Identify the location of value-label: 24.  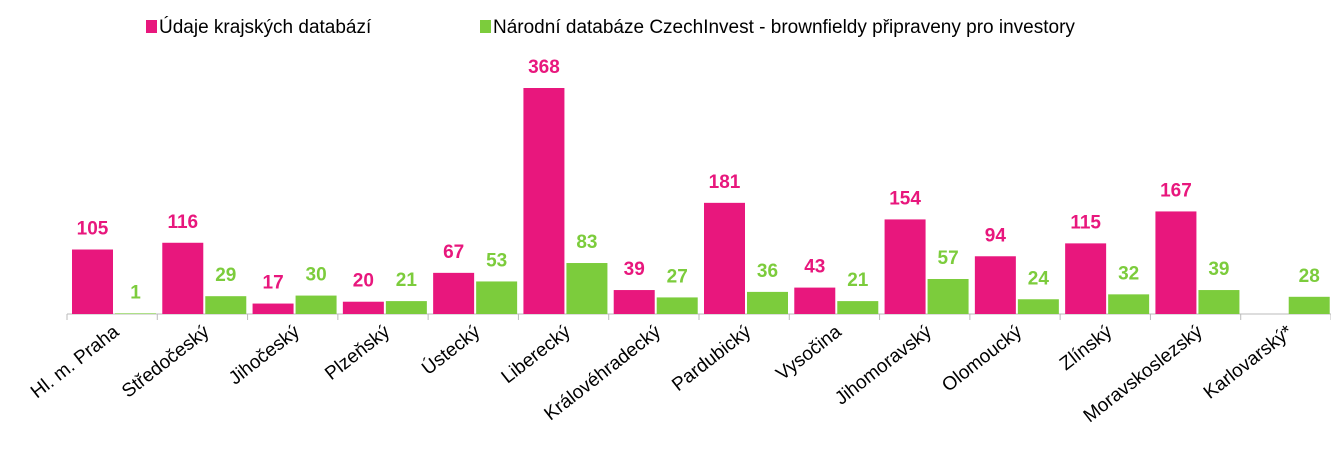
(1039, 278).